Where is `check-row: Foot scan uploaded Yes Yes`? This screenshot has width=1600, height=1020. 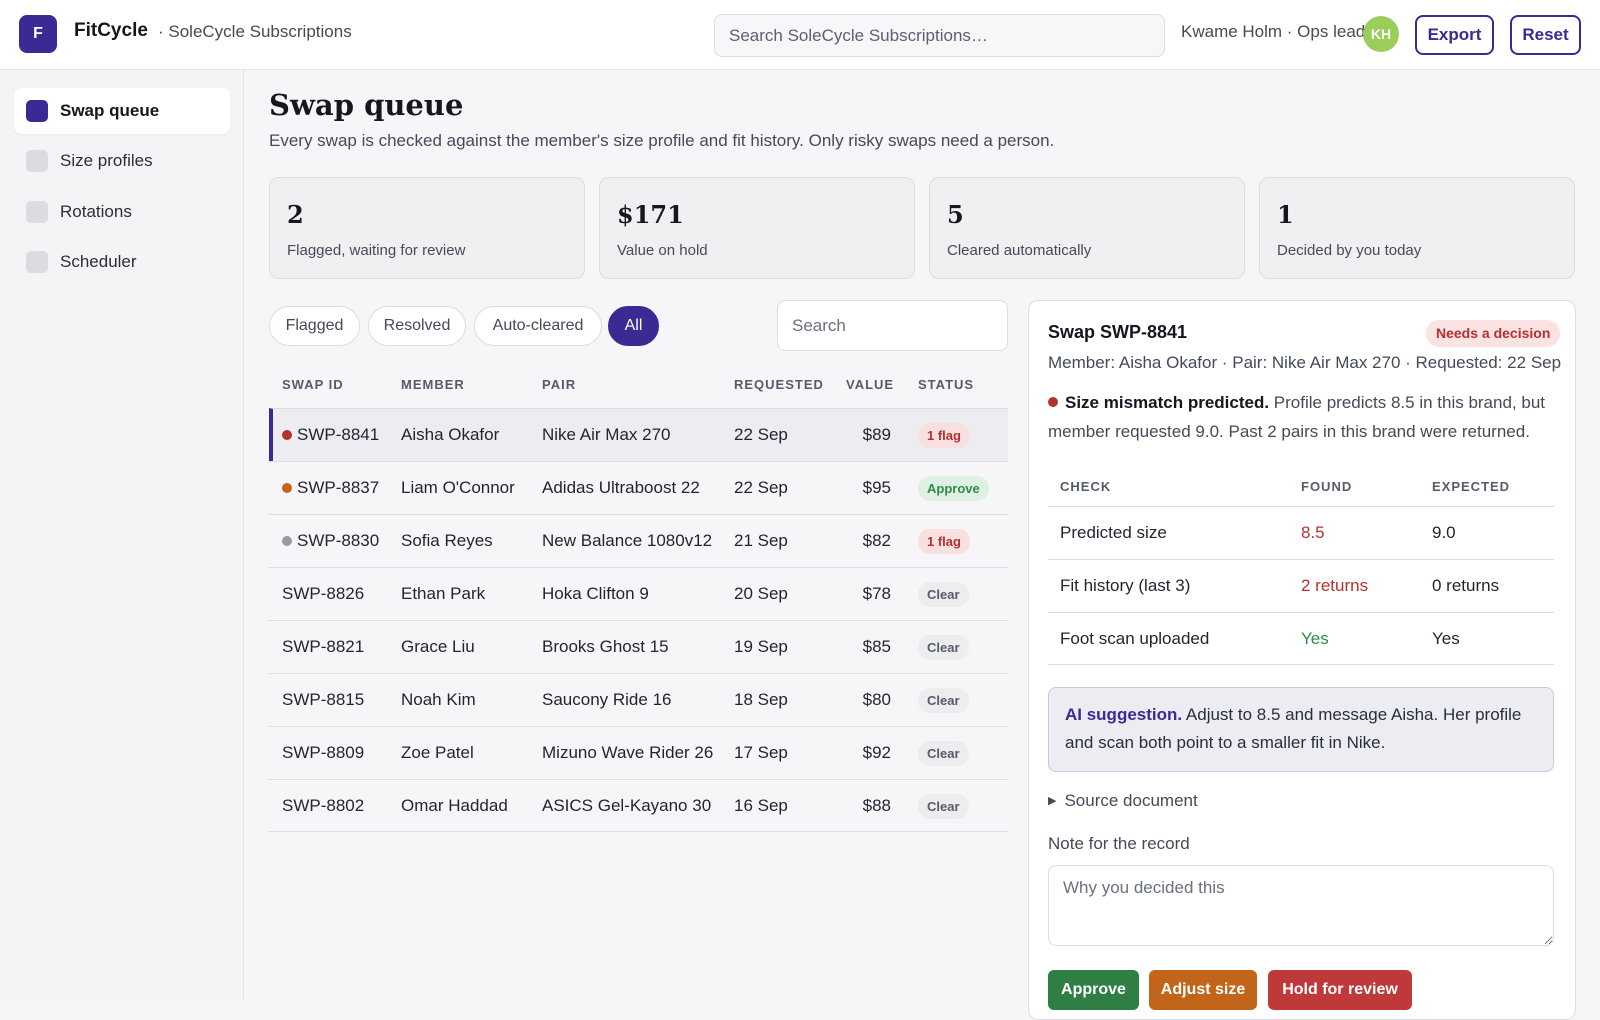
check-row: Foot scan uploaded Yes Yes is located at coordinates (1301, 638).